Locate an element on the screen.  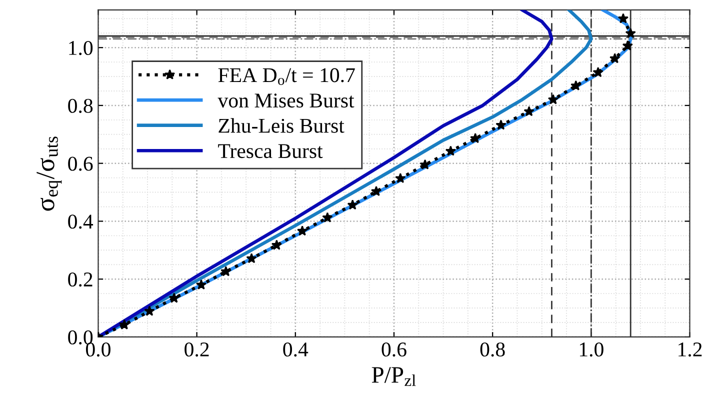
legend-label: von Mises Burst is located at coordinates (286, 101).